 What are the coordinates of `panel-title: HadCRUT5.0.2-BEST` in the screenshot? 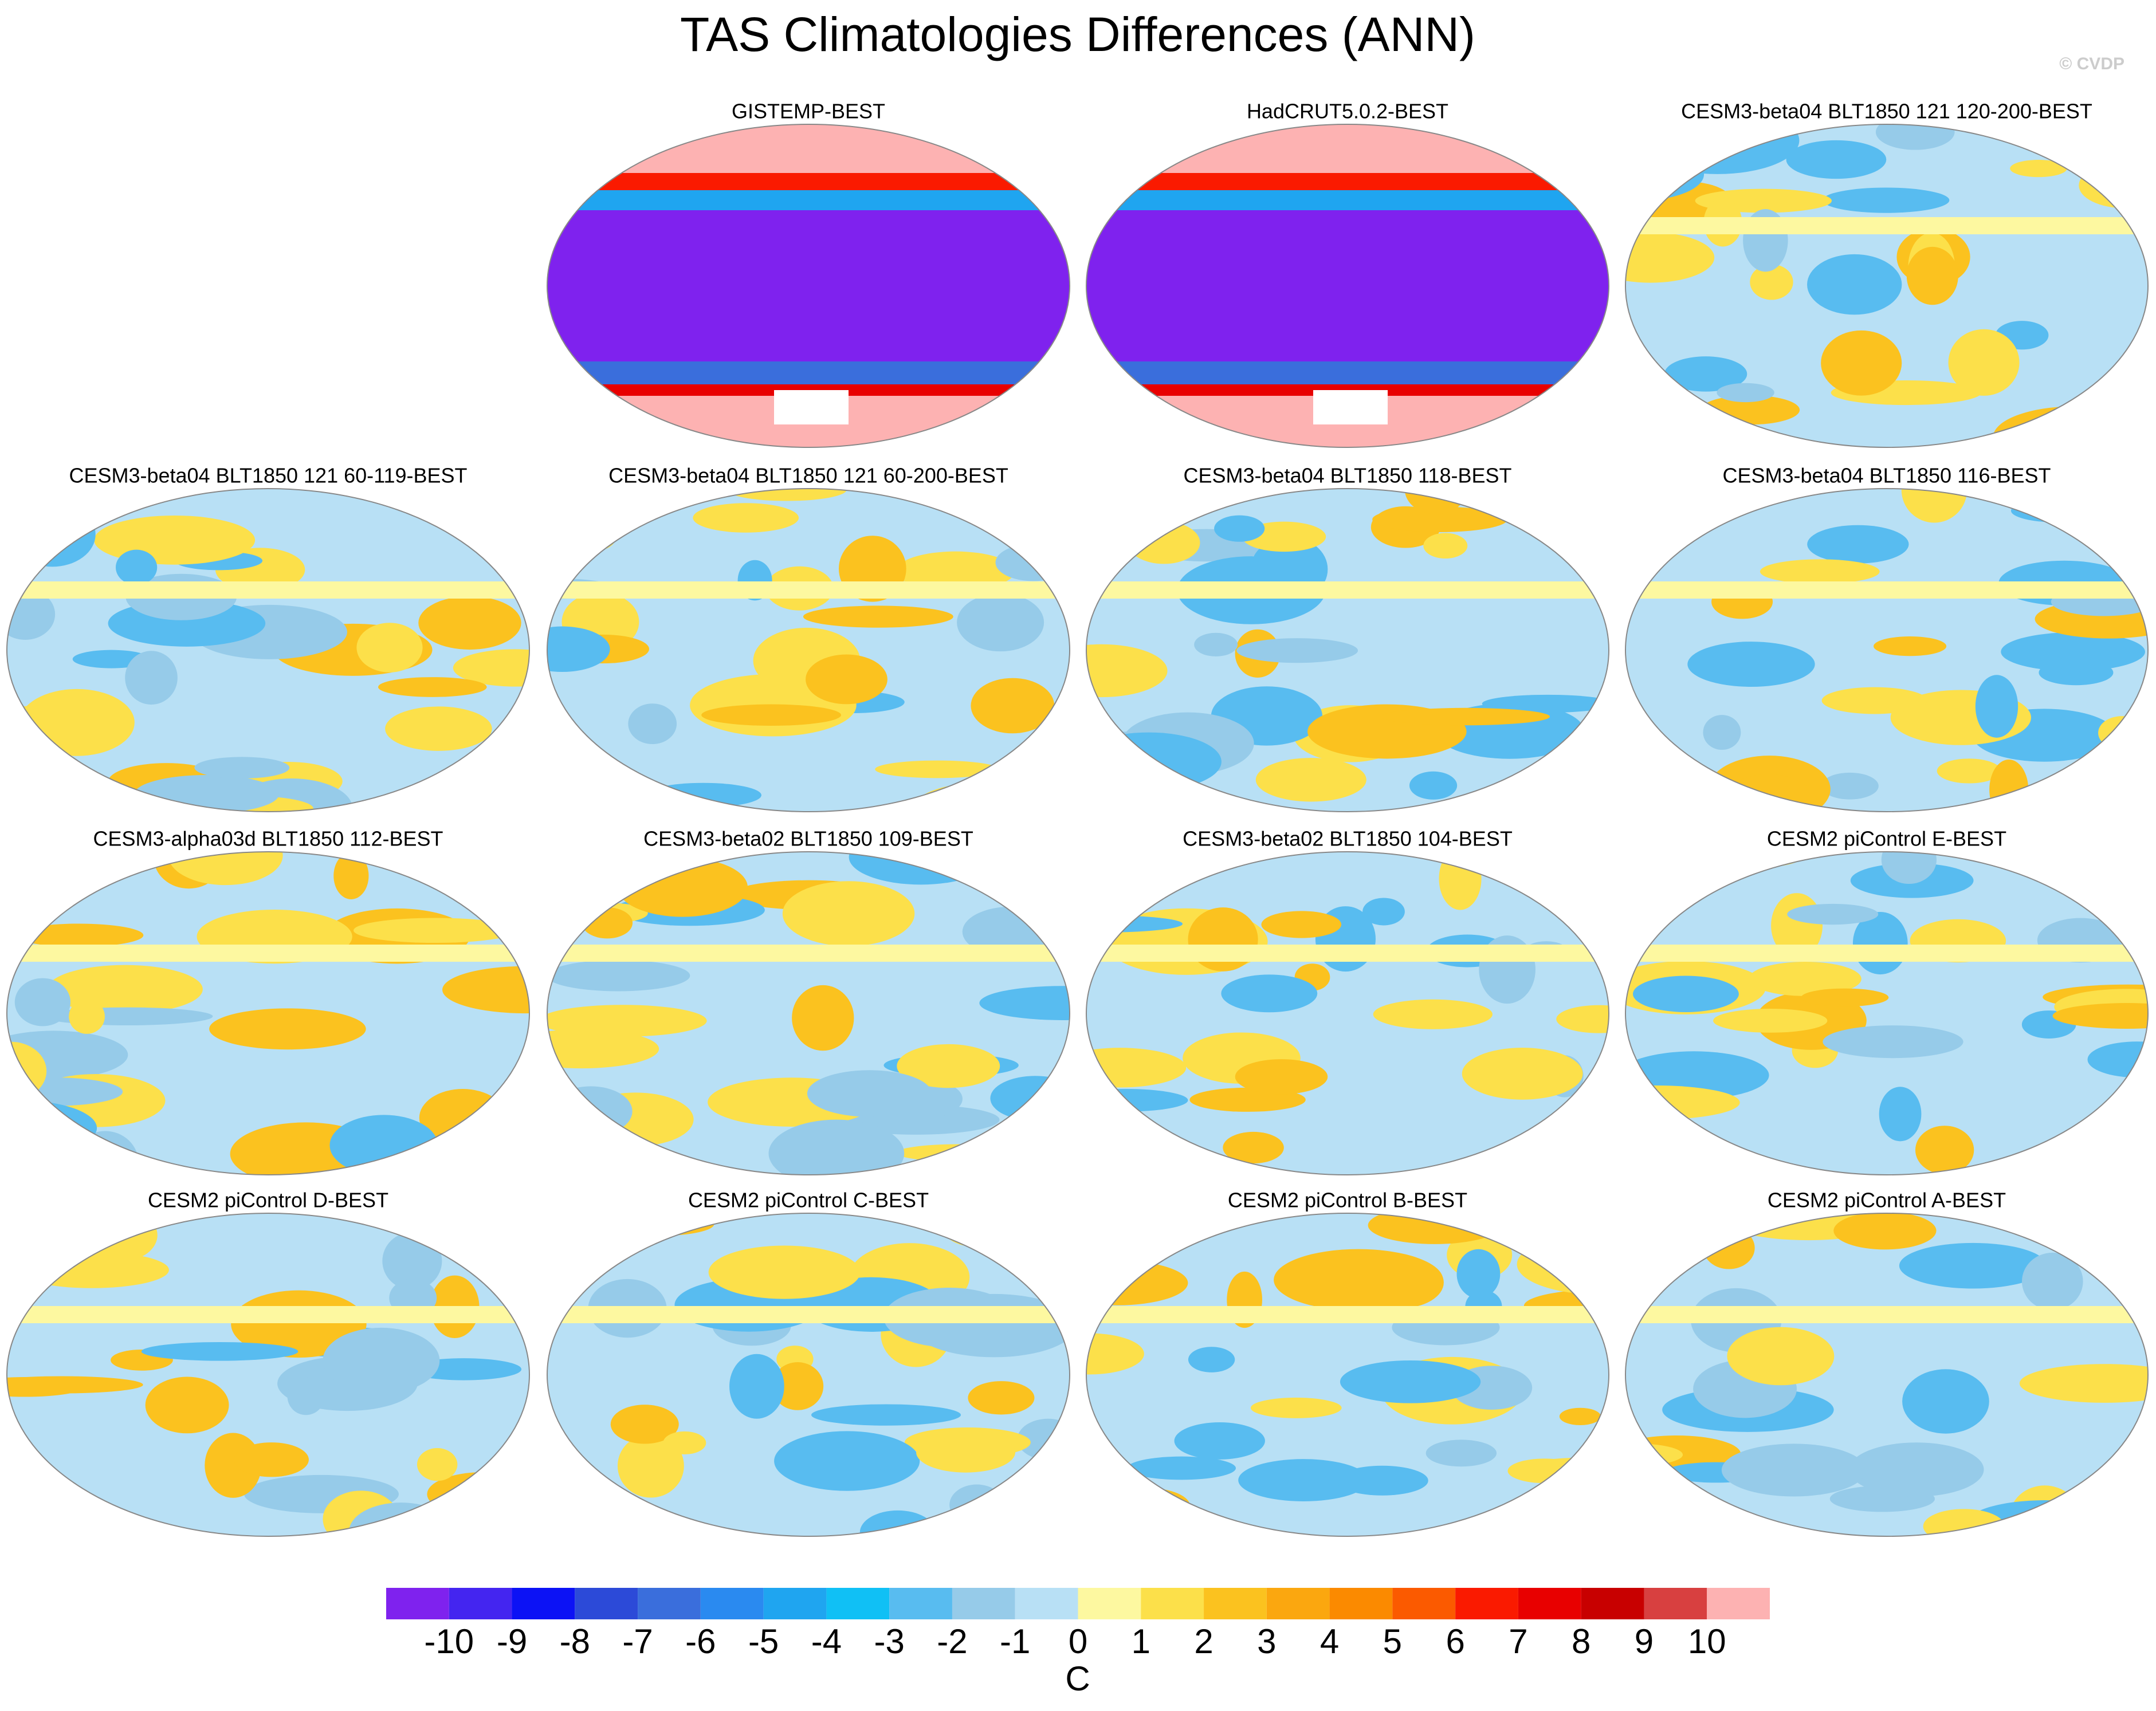 It's located at (1347, 111).